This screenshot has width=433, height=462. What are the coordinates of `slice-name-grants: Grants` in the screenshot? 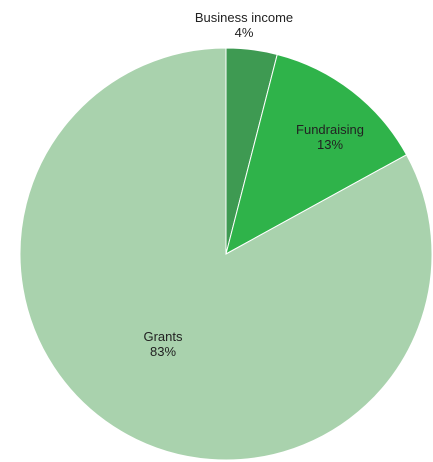 It's located at (163, 336).